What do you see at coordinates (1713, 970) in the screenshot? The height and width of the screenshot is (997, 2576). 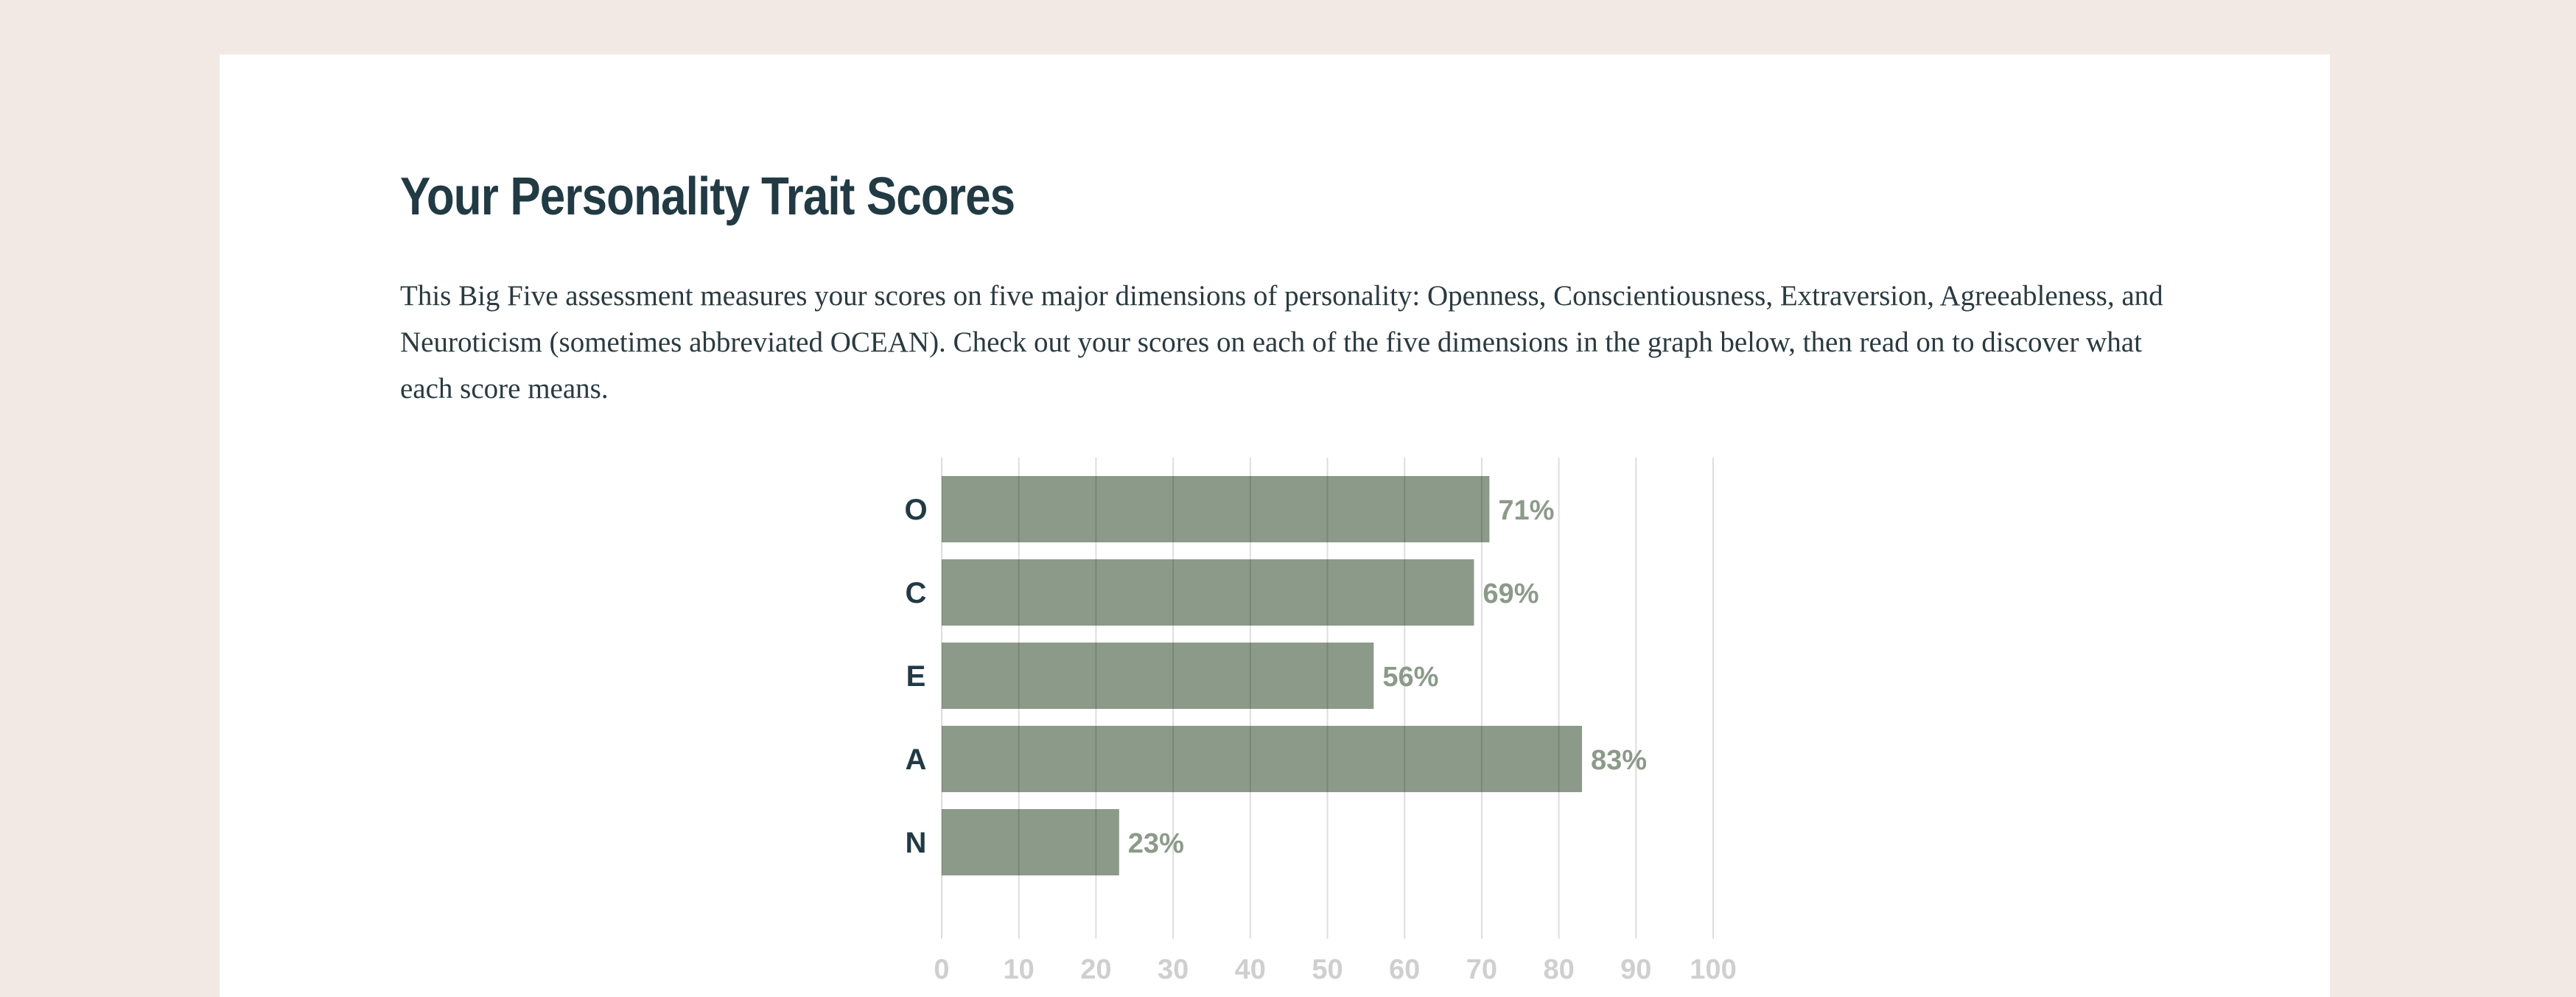 I see `x-tick-label-100: 100` at bounding box center [1713, 970].